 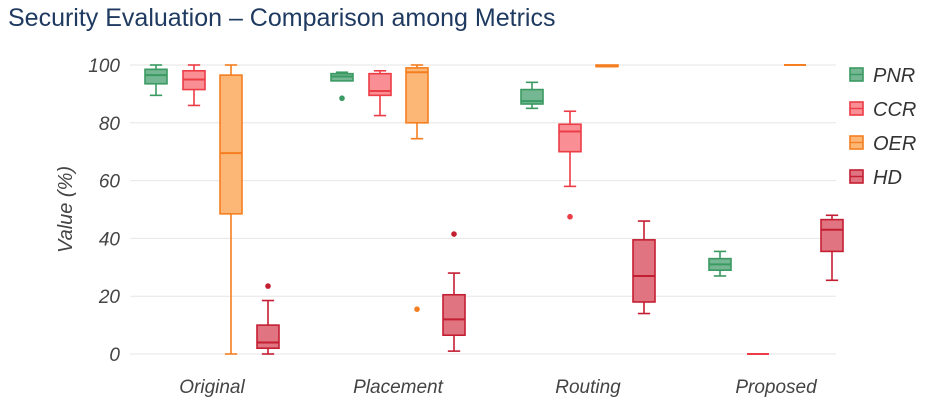 I want to click on y-axis-title: Value (%), so click(x=66, y=209).